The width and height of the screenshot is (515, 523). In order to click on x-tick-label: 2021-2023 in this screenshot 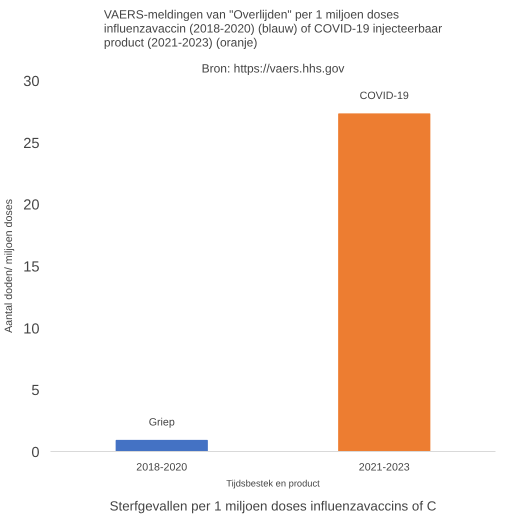, I will do `click(384, 468)`.